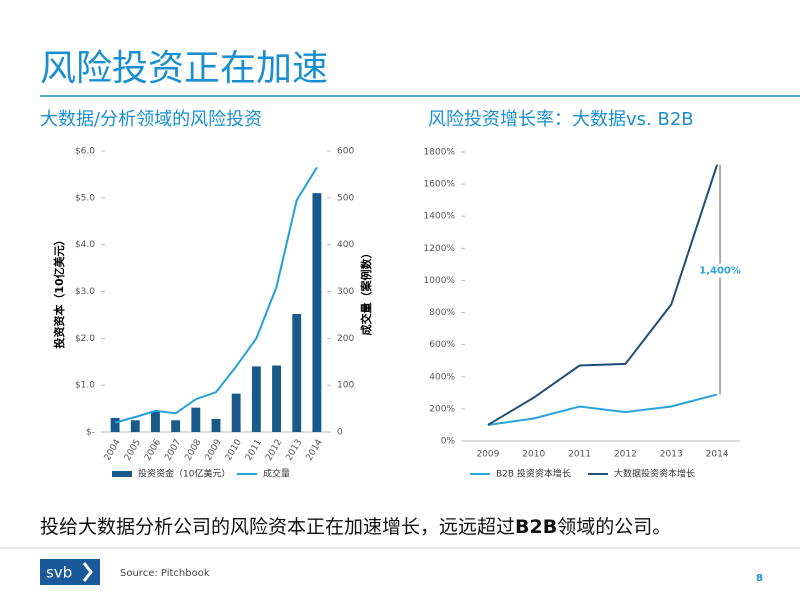  What do you see at coordinates (440, 217) in the screenshot?
I see `y-tick-label: 1400%` at bounding box center [440, 217].